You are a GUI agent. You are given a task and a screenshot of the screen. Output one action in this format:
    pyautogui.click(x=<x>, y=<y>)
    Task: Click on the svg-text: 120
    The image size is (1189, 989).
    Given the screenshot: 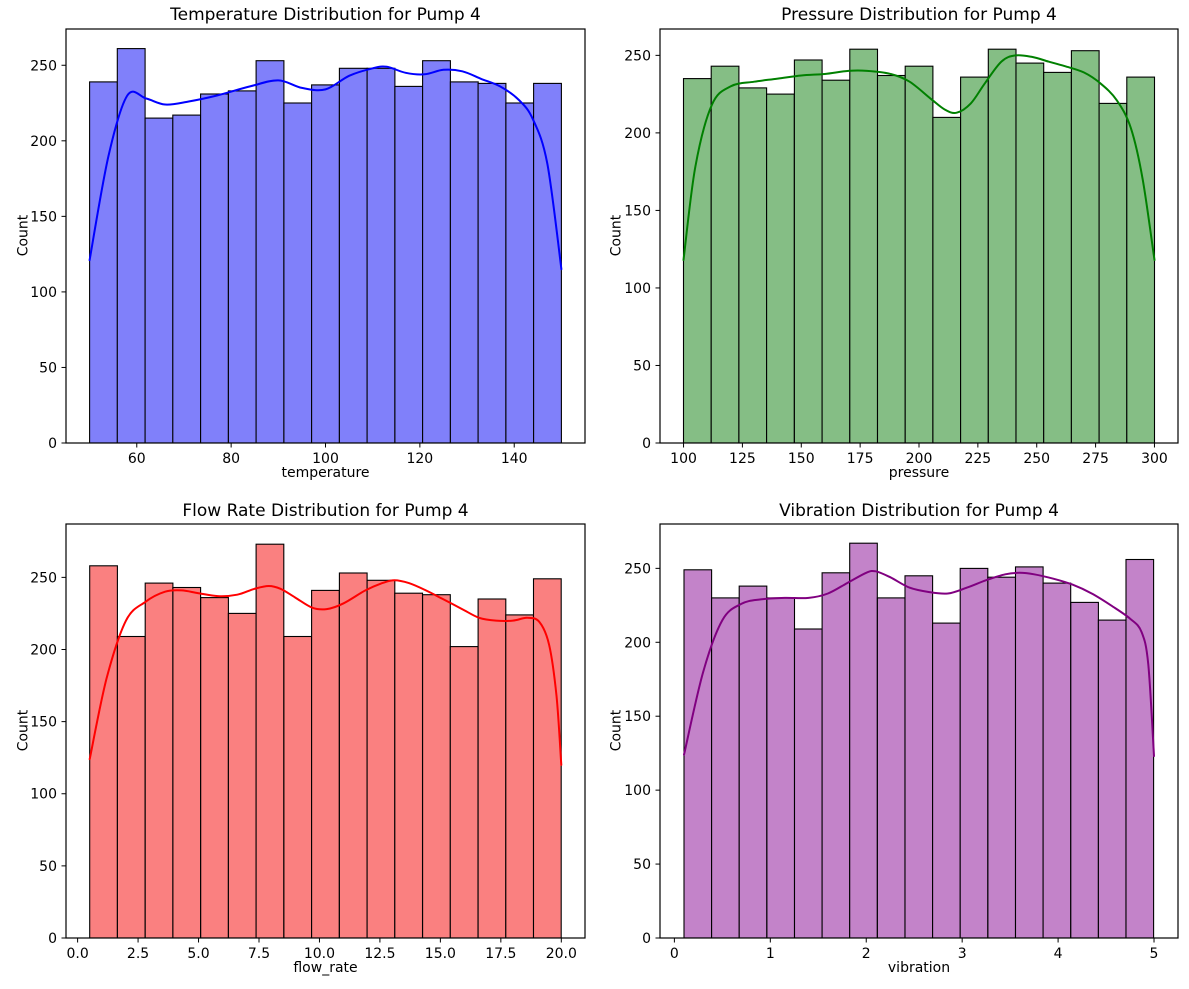 What is the action you would take?
    pyautogui.click(x=419, y=459)
    